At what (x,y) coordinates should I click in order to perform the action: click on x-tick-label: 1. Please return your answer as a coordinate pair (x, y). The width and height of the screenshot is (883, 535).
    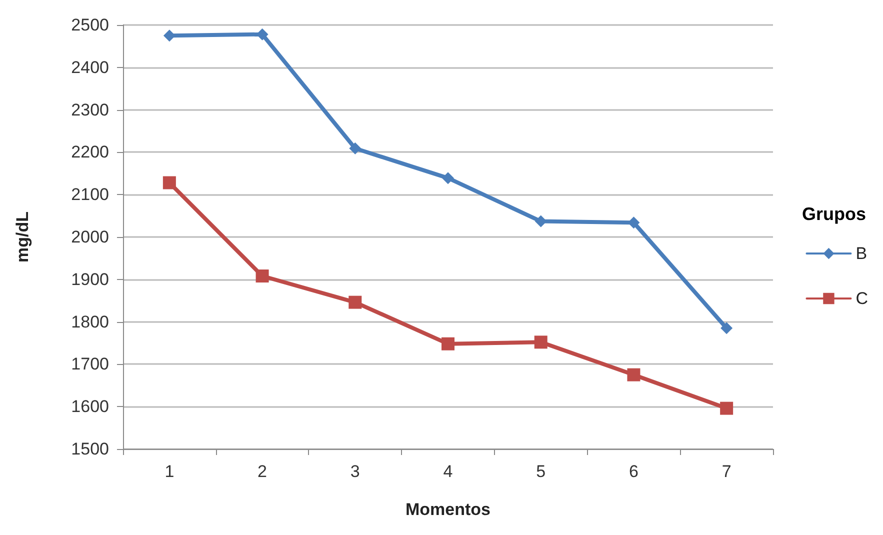
    Looking at the image, I should click on (169, 471).